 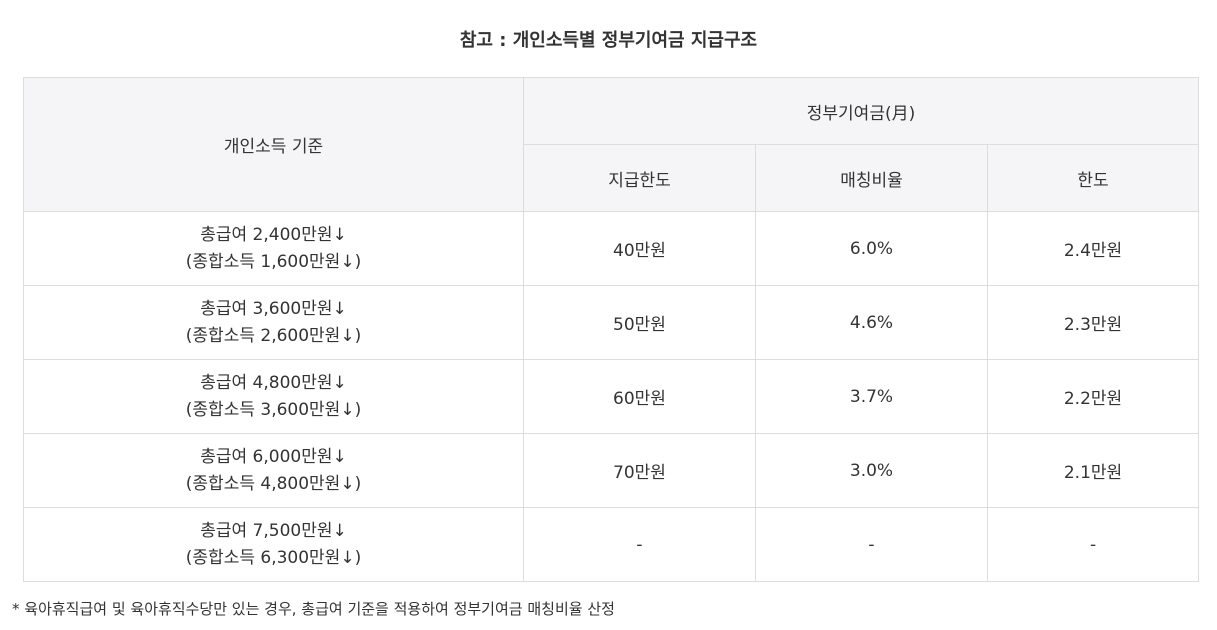 I want to click on table-row: 총급여 7,500만원↓ (종합소득 6,300만원↓) - - -, so click(x=611, y=544).